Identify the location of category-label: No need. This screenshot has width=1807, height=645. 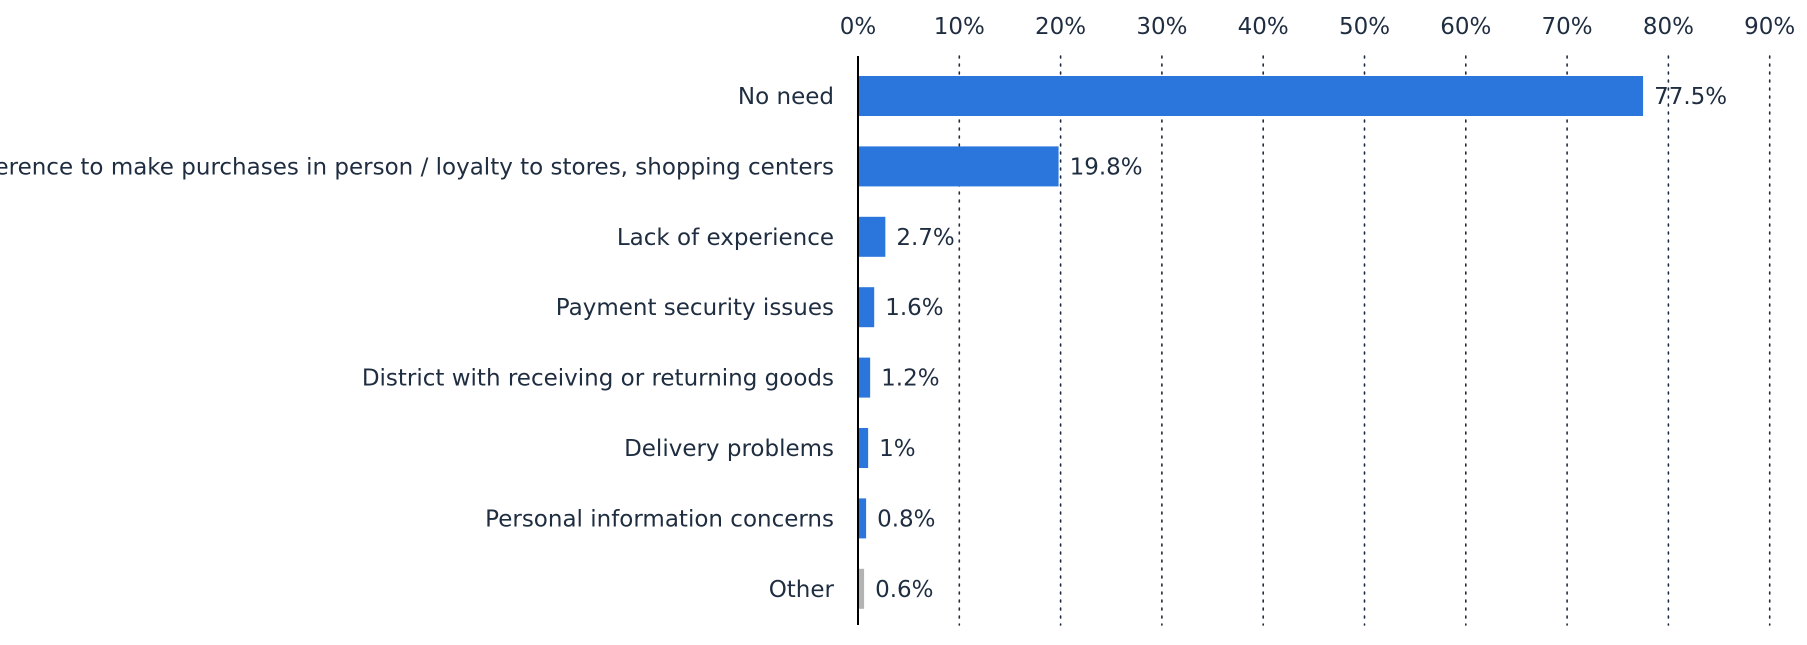
(786, 97).